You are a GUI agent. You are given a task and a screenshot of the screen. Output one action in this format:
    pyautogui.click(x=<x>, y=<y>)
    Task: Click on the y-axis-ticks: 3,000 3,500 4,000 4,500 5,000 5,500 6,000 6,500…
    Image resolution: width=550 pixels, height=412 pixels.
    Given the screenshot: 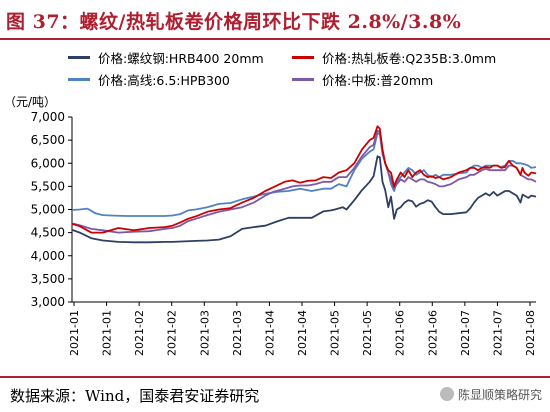 What is the action you would take?
    pyautogui.click(x=51, y=209)
    